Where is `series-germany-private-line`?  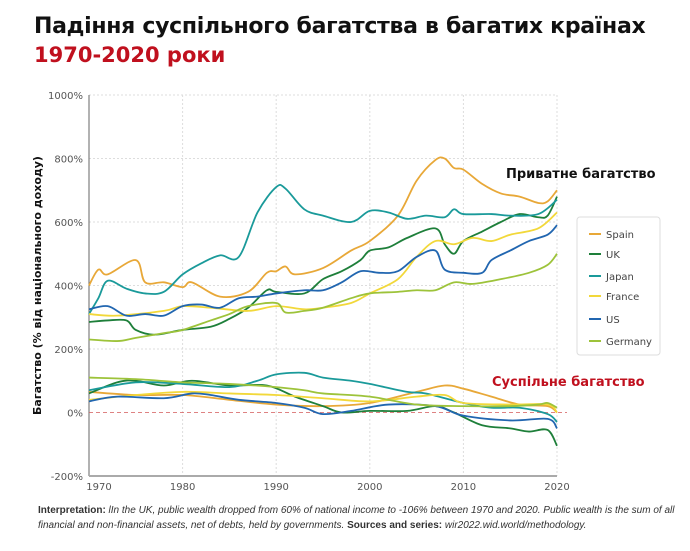
series-germany-private-line is located at coordinates (323, 297).